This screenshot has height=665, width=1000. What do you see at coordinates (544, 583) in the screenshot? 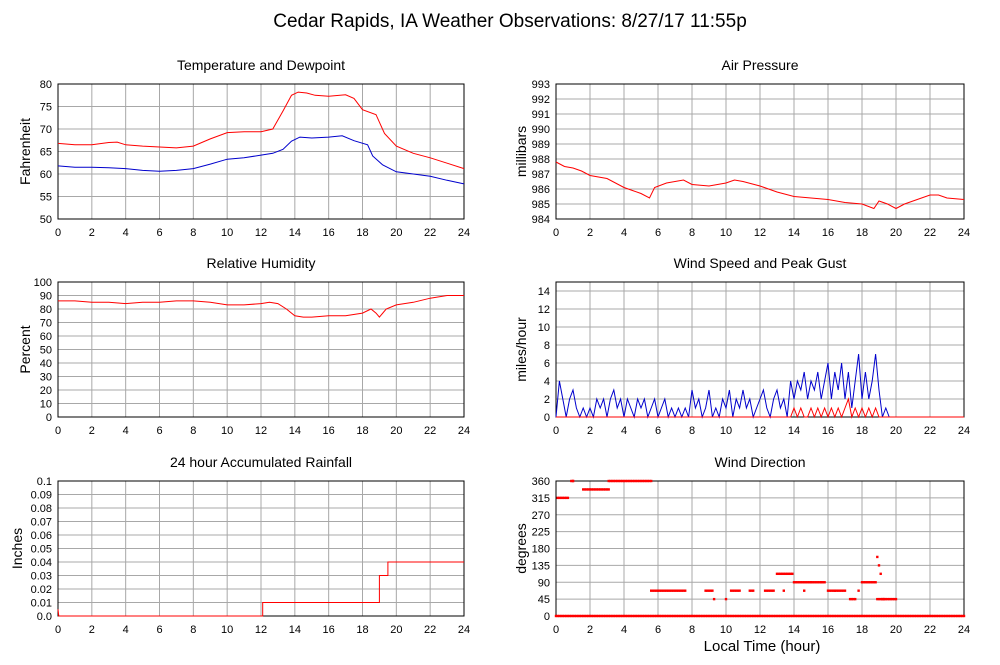
I see `y-tick-label: 90` at bounding box center [544, 583].